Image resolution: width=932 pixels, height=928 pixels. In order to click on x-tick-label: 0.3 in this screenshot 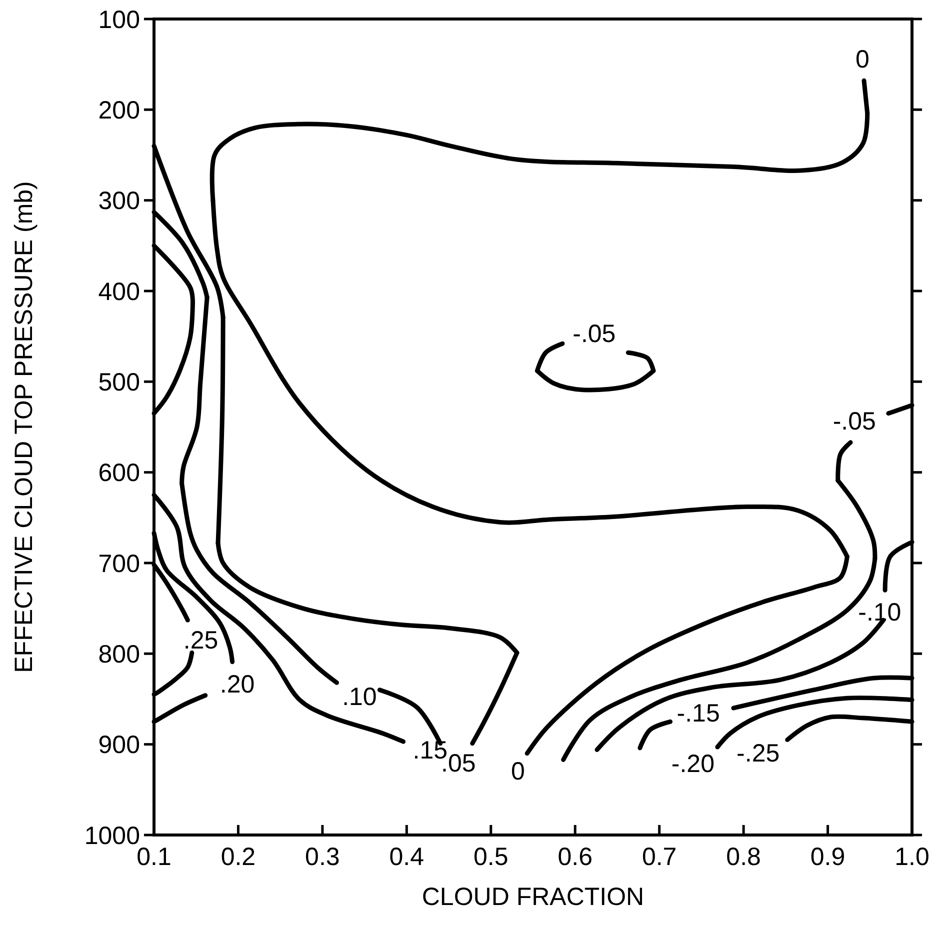, I will do `click(322, 857)`.